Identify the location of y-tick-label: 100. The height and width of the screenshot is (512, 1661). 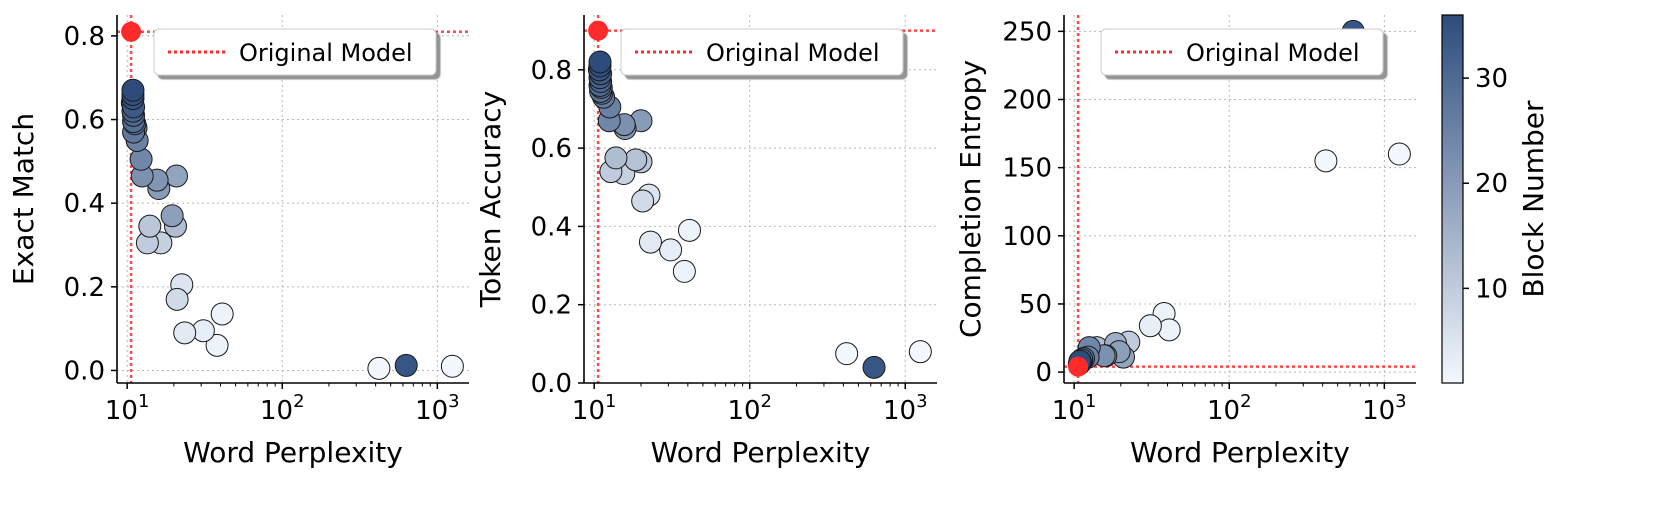
(1027, 237).